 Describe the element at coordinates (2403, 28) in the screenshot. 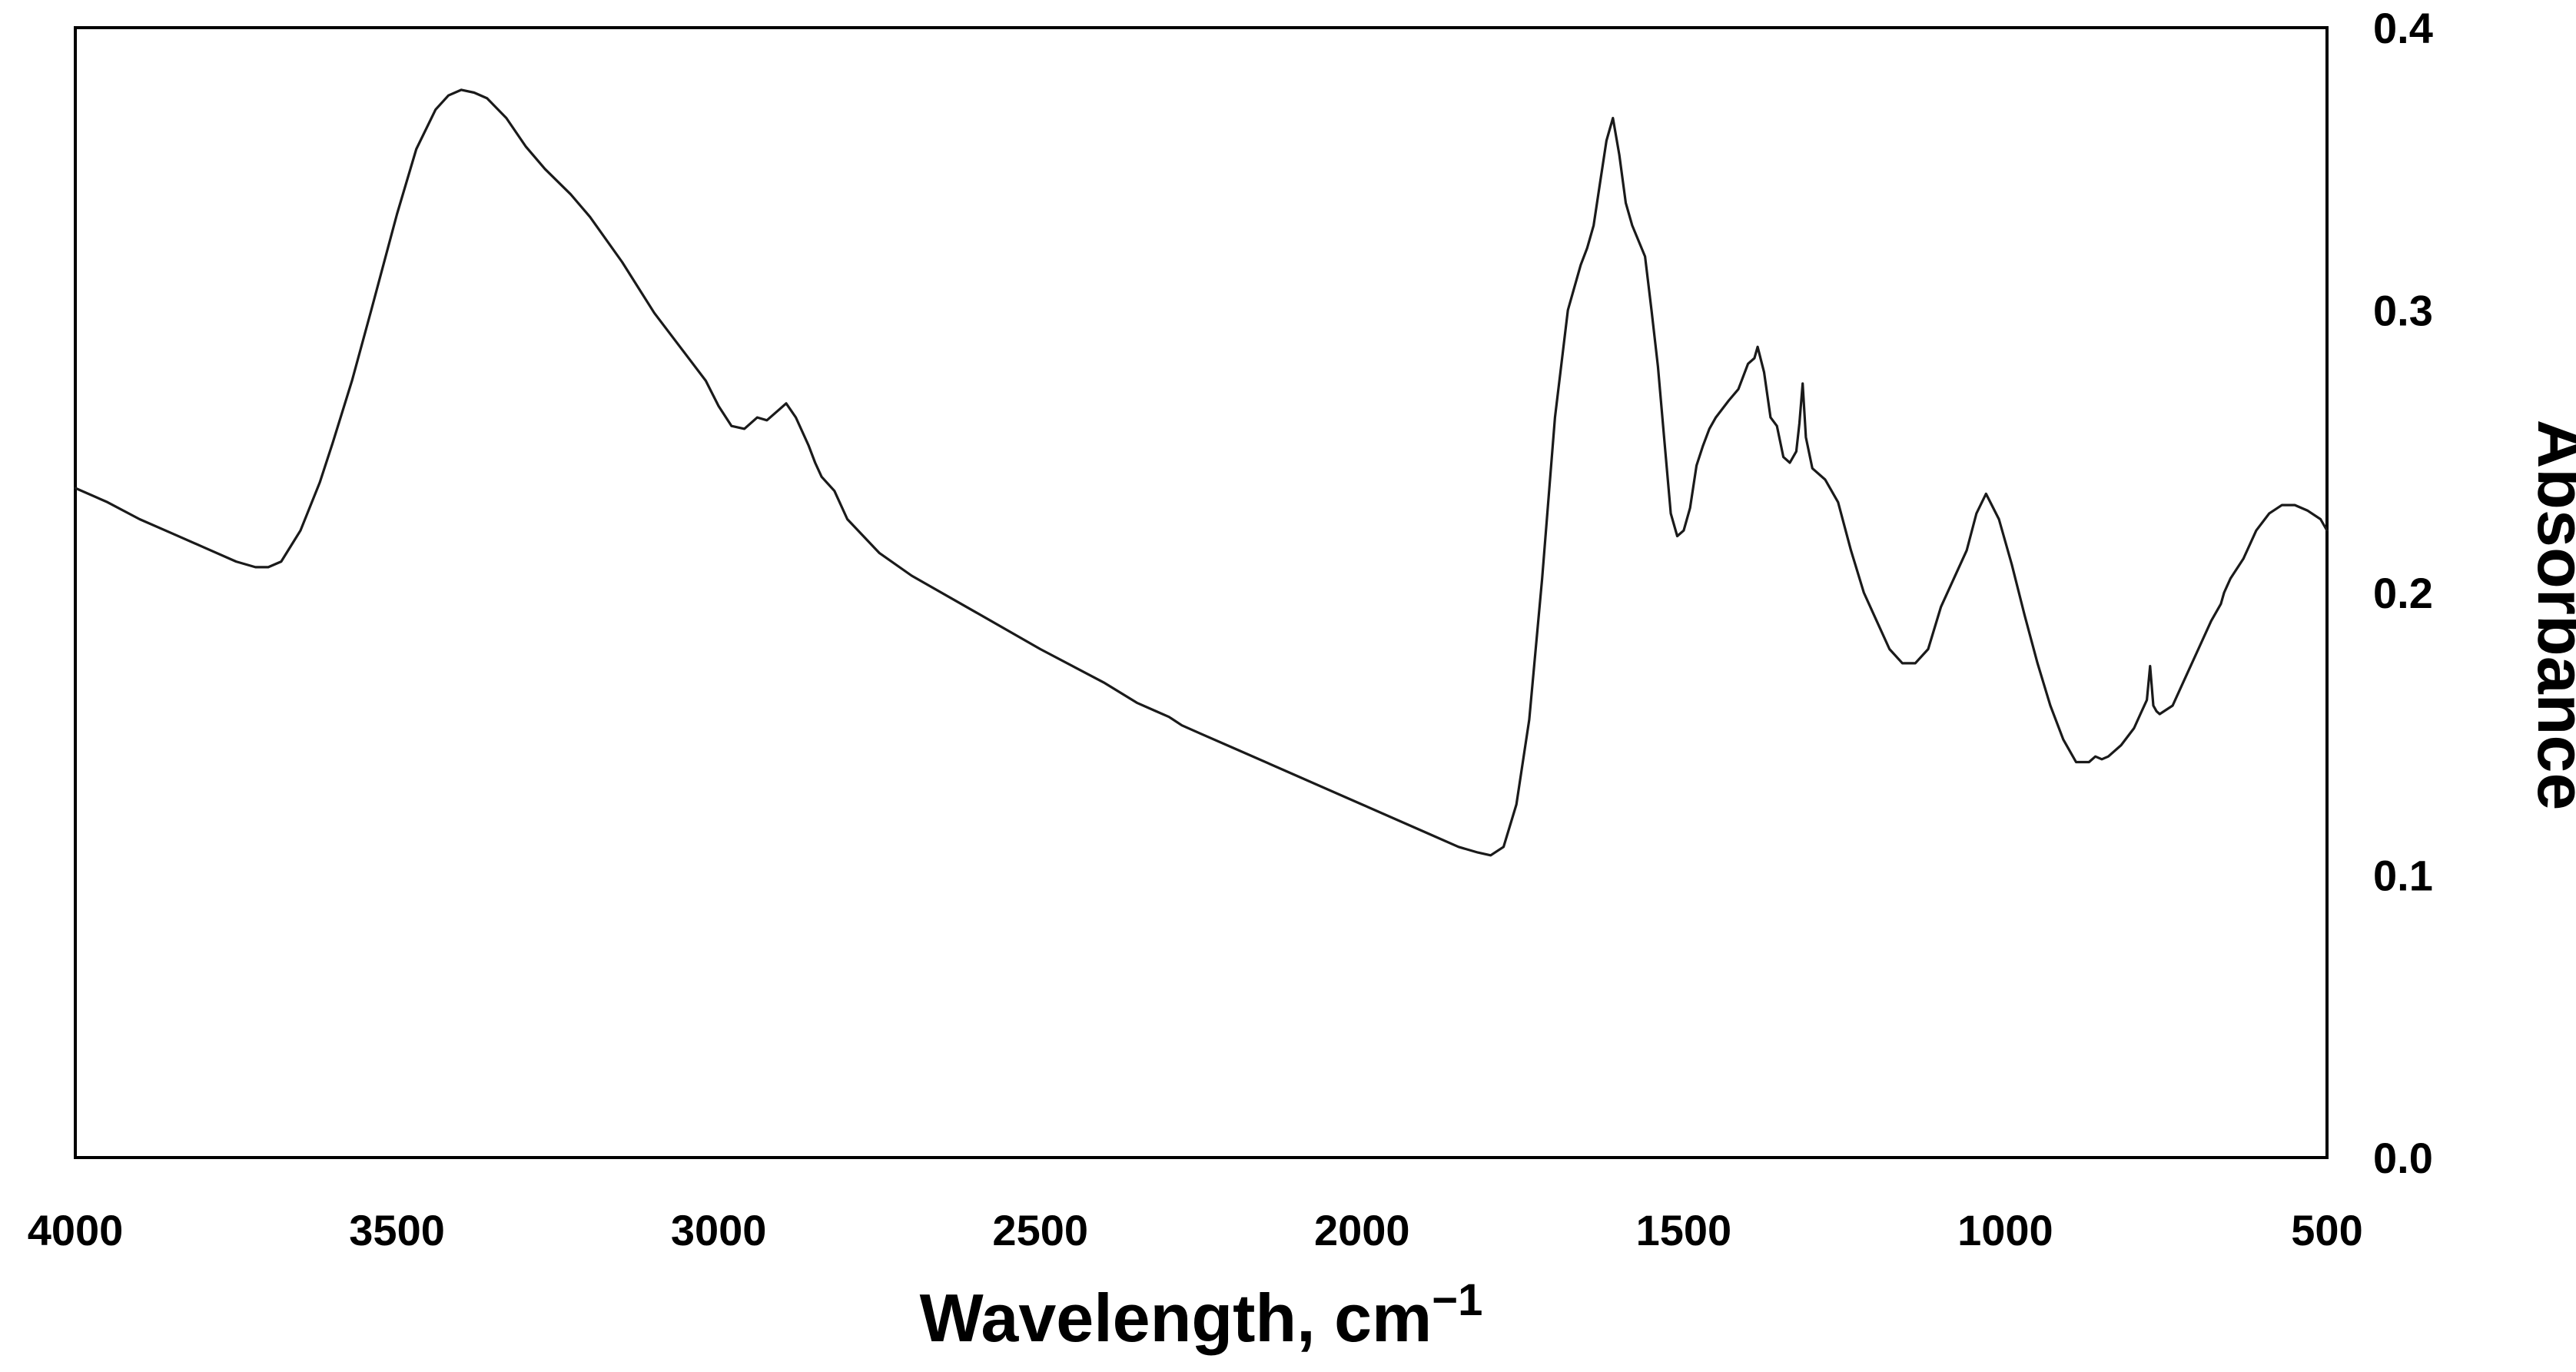

I see `y-tick-label: 0.4` at that location.